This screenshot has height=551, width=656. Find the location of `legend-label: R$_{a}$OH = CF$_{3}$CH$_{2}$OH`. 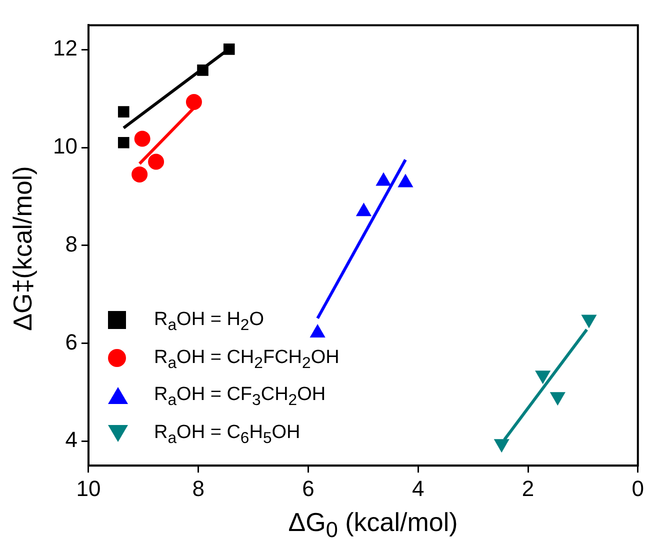

legend-label: R$_{a}$OH = CF$_{3}$CH$_{2}$OH is located at coordinates (240, 397).